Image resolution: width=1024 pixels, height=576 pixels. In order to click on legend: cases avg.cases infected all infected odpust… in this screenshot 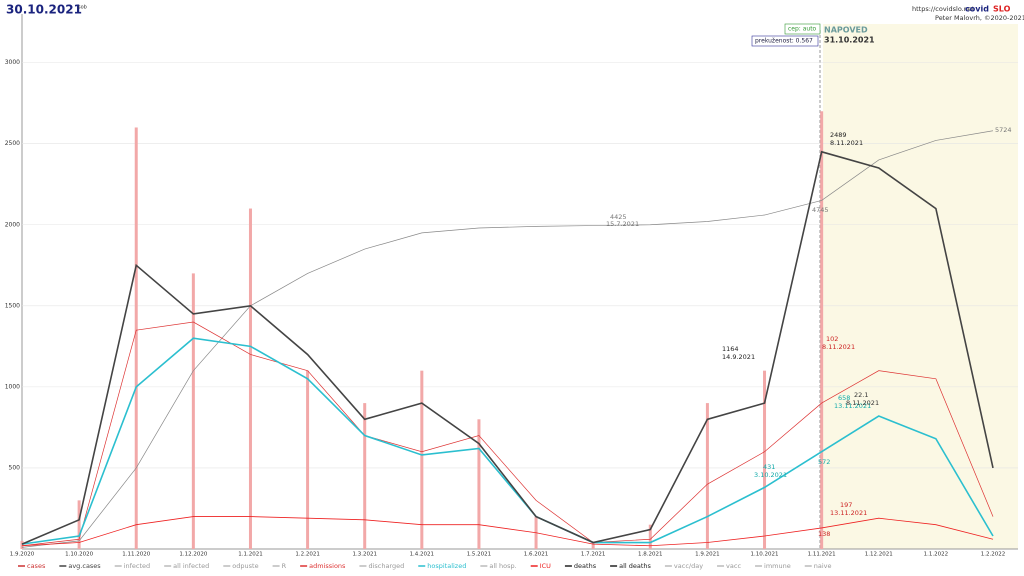, I will do `click(425, 566)`.